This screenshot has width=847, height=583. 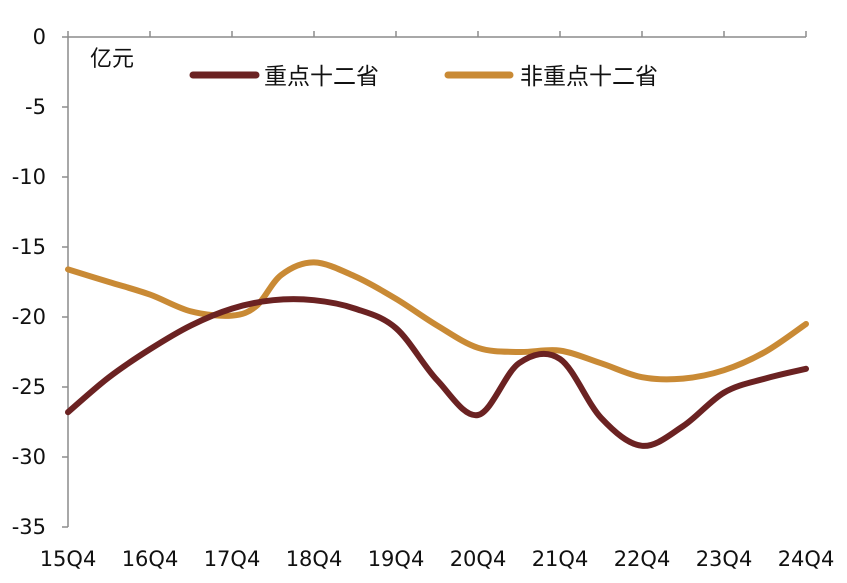 I want to click on x-tick-label: 23Q4, so click(x=724, y=559).